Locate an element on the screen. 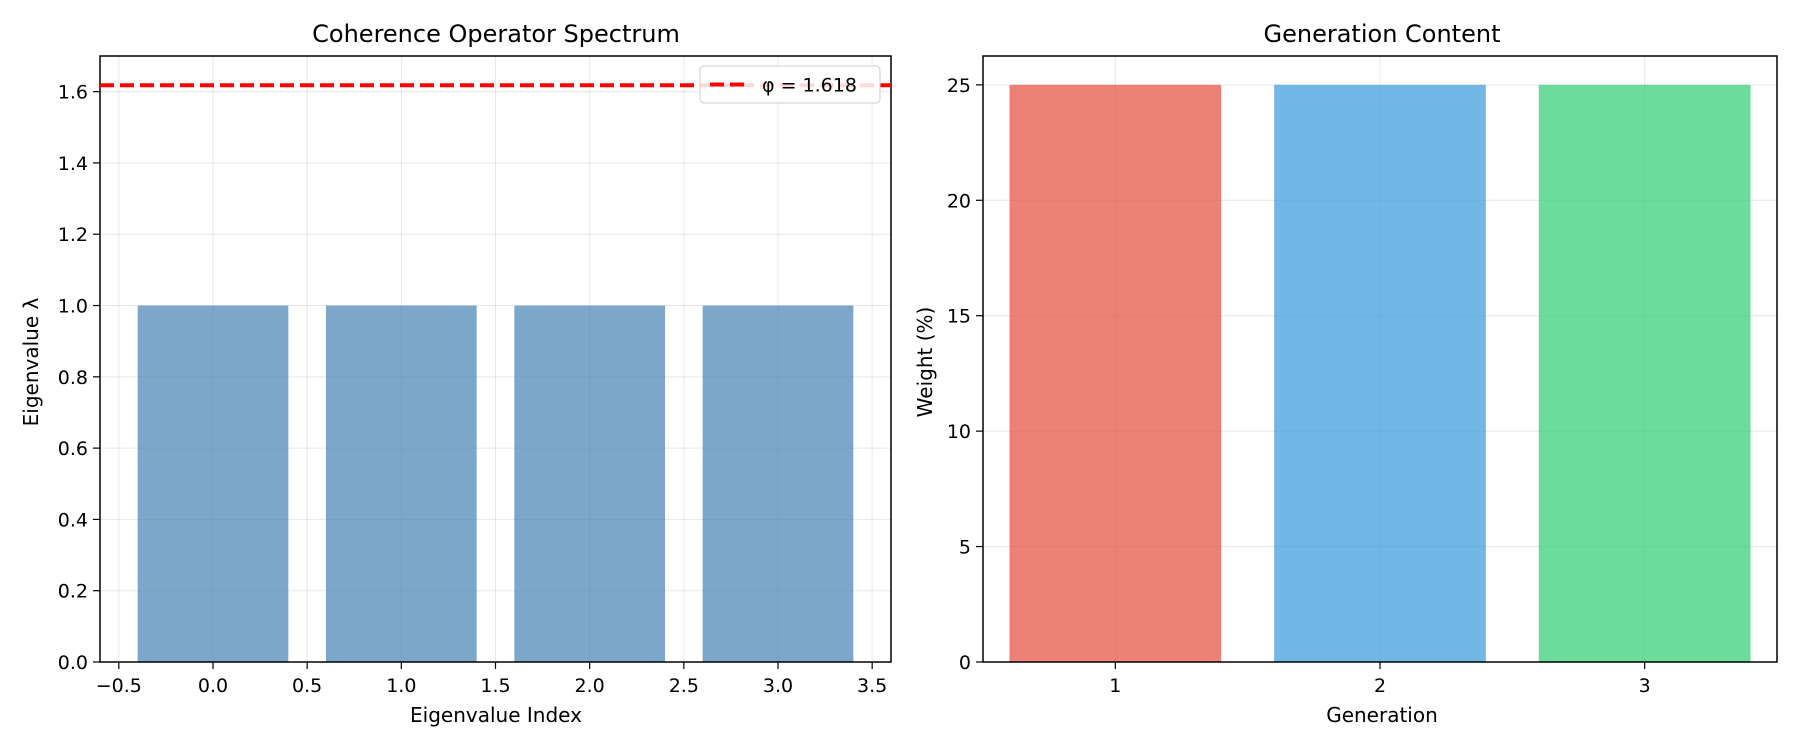 Image resolution: width=1800 pixels, height=750 pixels. y-tick-label: 0.0 is located at coordinates (73, 663).